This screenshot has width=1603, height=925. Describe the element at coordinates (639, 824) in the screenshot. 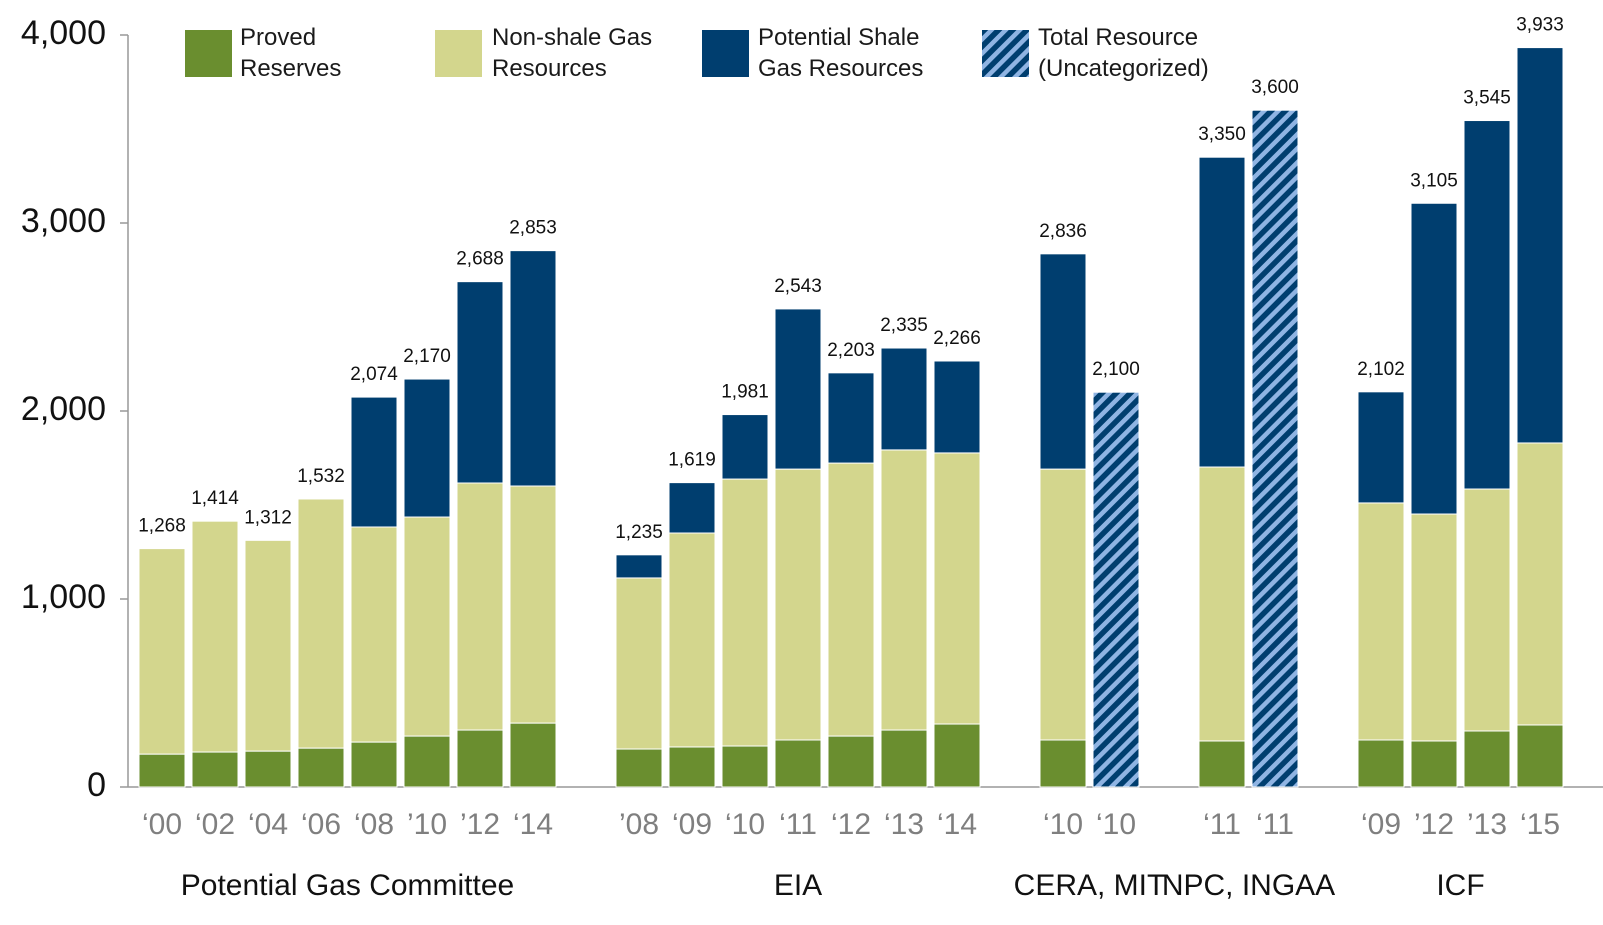

I see `x-tick-label: ’08` at that location.